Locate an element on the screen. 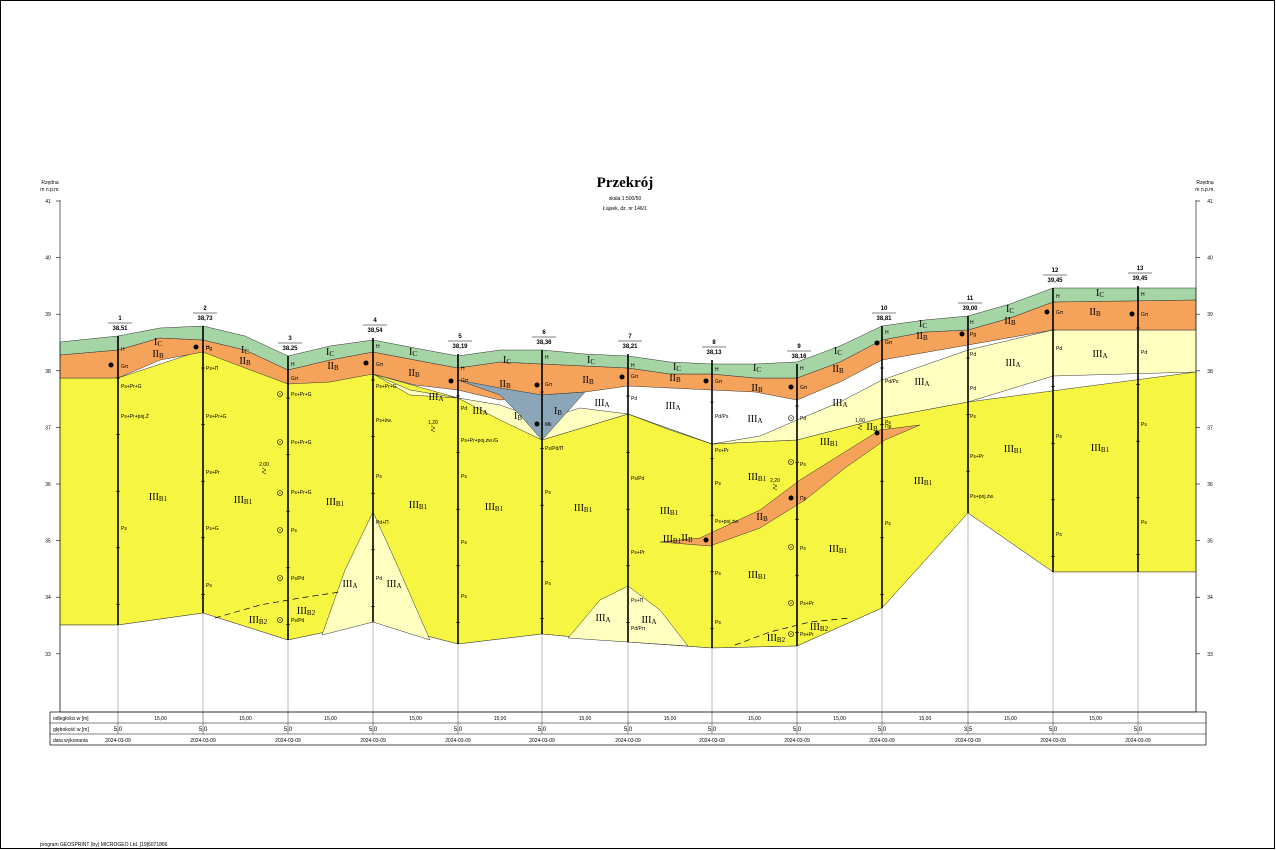 The width and height of the screenshot is (1276, 850). soil-code: Gπ is located at coordinates (889, 343).